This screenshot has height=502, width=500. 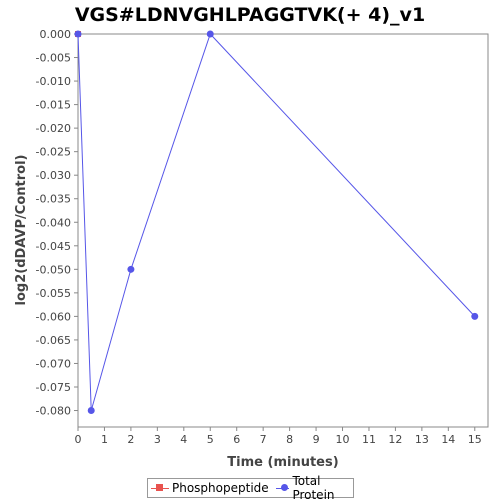 I want to click on y-tick-label: -0.010, so click(x=53, y=81).